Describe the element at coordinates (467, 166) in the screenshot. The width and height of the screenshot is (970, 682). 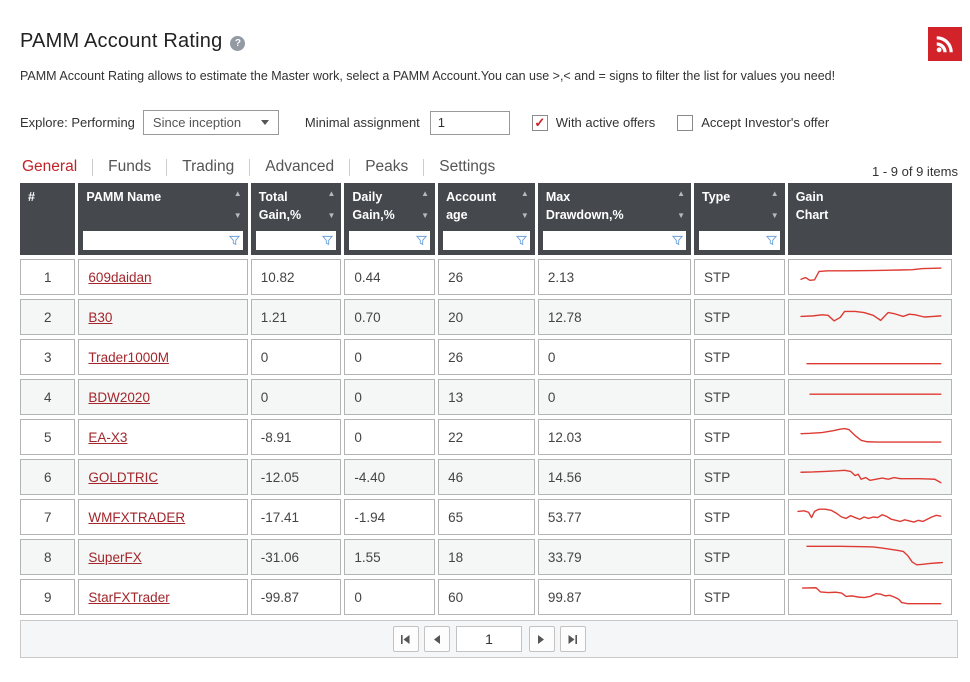
I see `tab-settings: Settings` at that location.